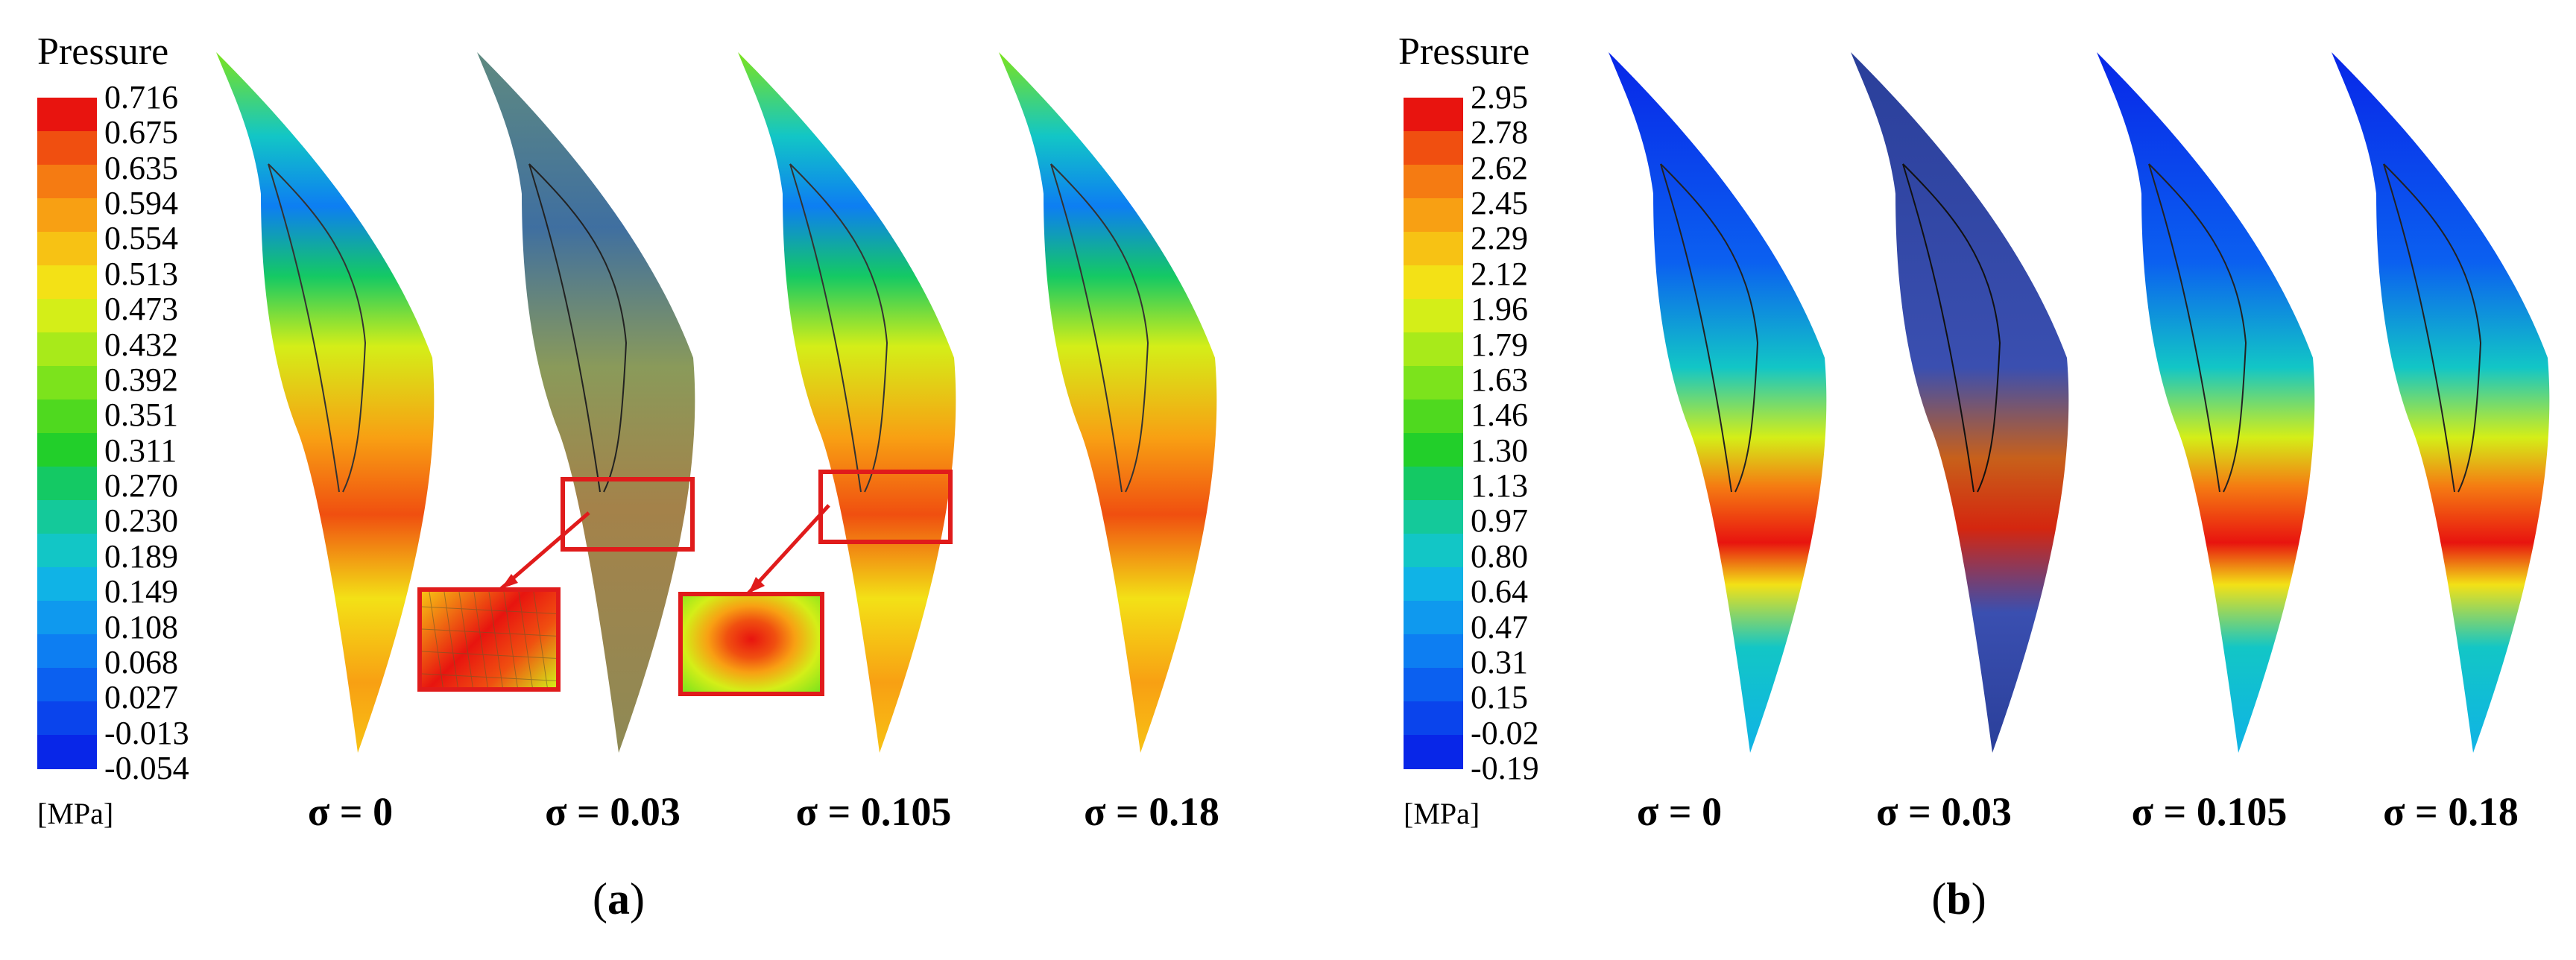 The height and width of the screenshot is (960, 2576). What do you see at coordinates (751, 644) in the screenshot?
I see `zoom-inset-contour` at bounding box center [751, 644].